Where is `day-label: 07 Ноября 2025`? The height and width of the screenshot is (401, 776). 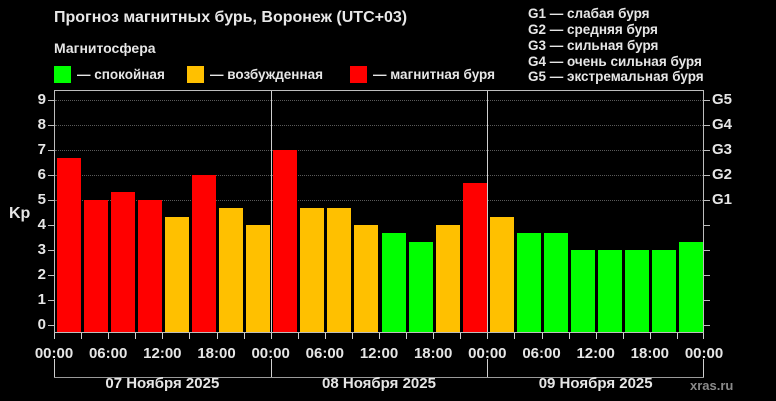 day-label: 07 Ноября 2025 is located at coordinates (162, 383).